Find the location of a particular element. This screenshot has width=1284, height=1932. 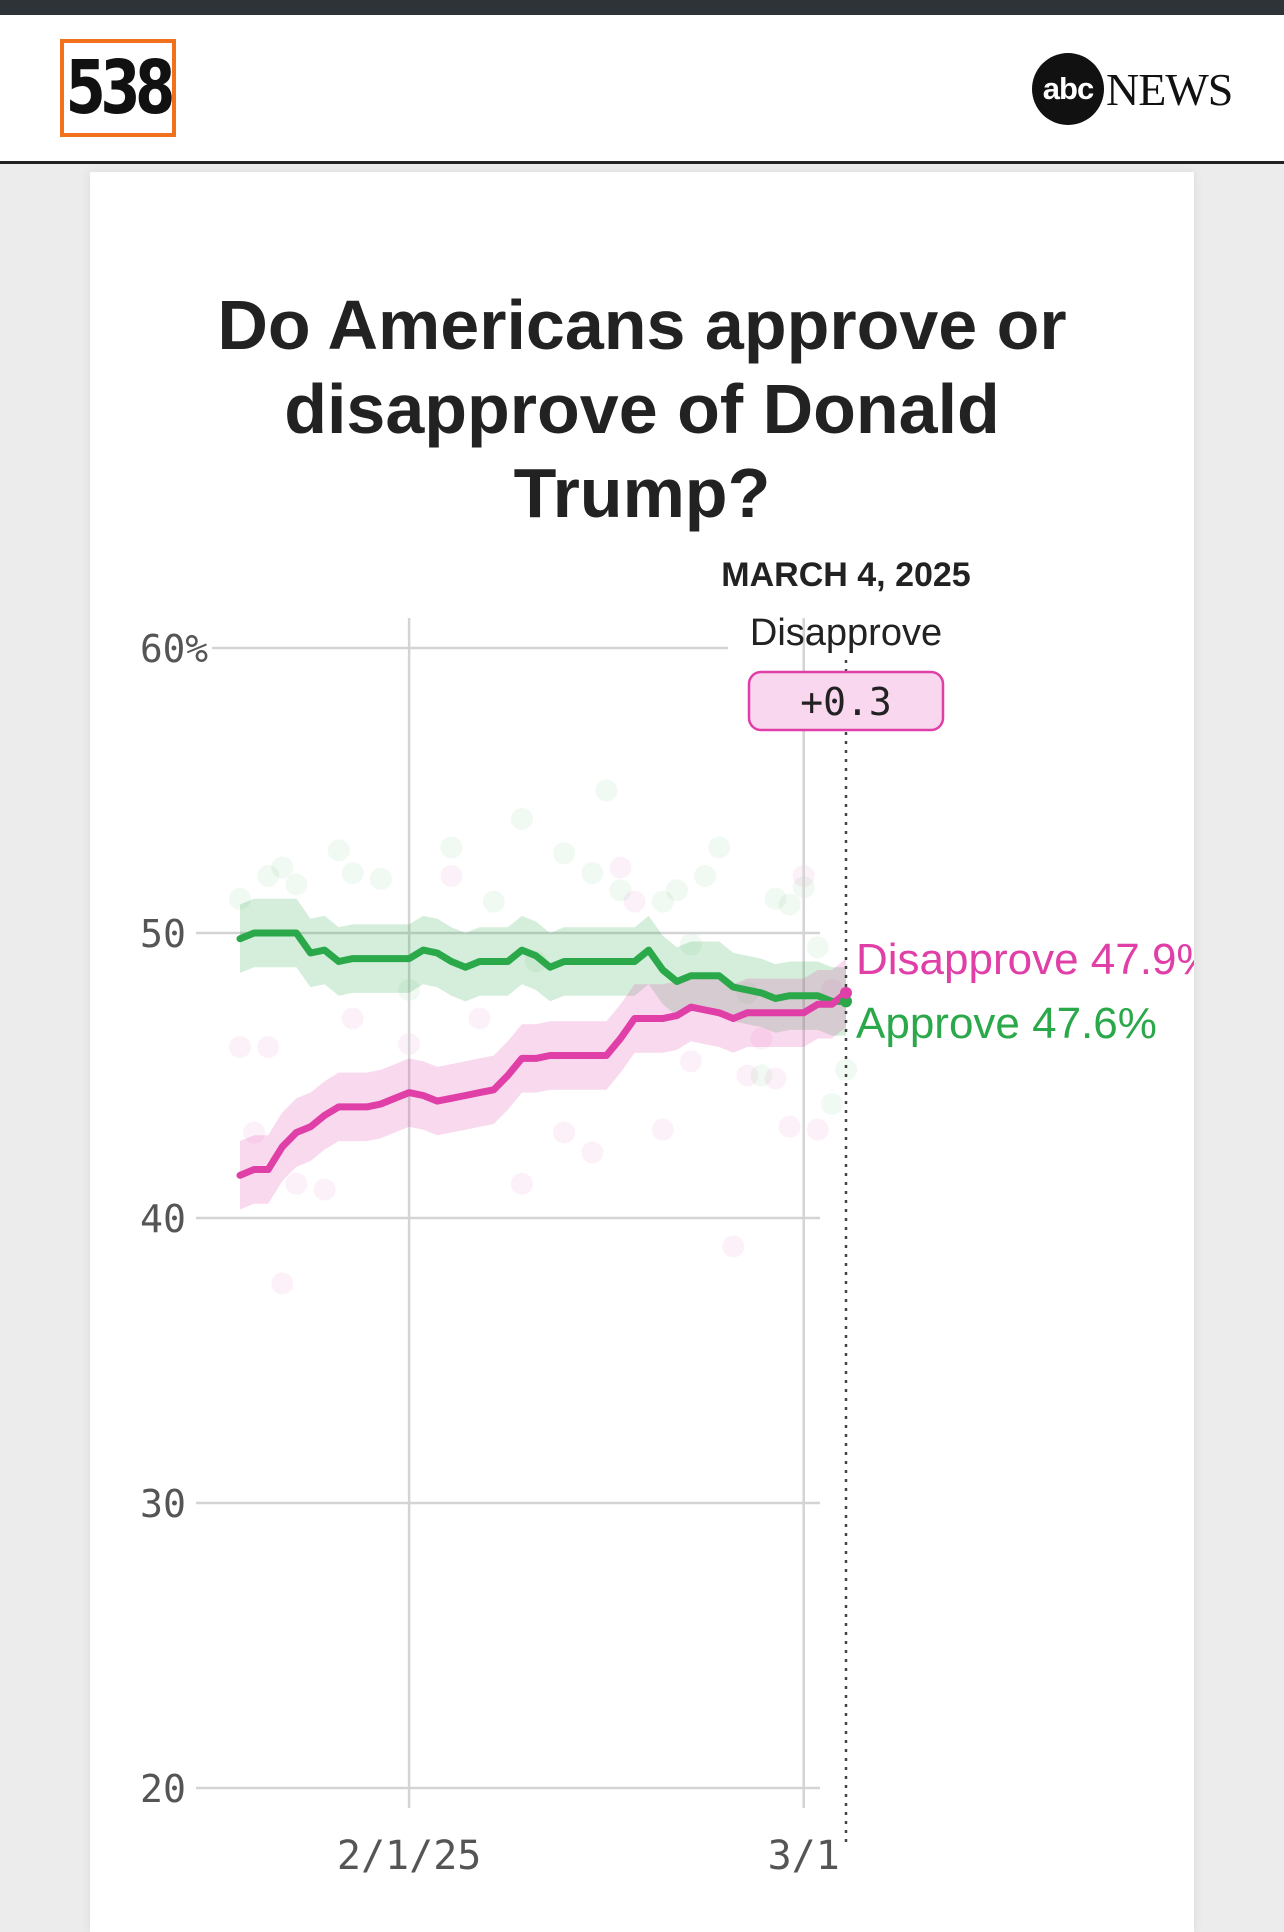

y-tick-label: 20 is located at coordinates (163, 1789).